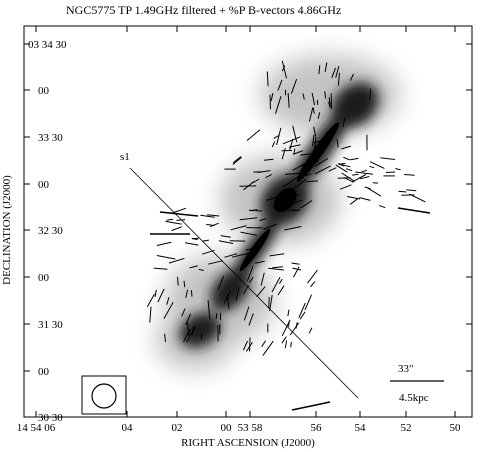 The image size is (480, 452). Describe the element at coordinates (248, 443) in the screenshot. I see `x-axis-label: RIGHT ASCENSION (J2000)` at that location.